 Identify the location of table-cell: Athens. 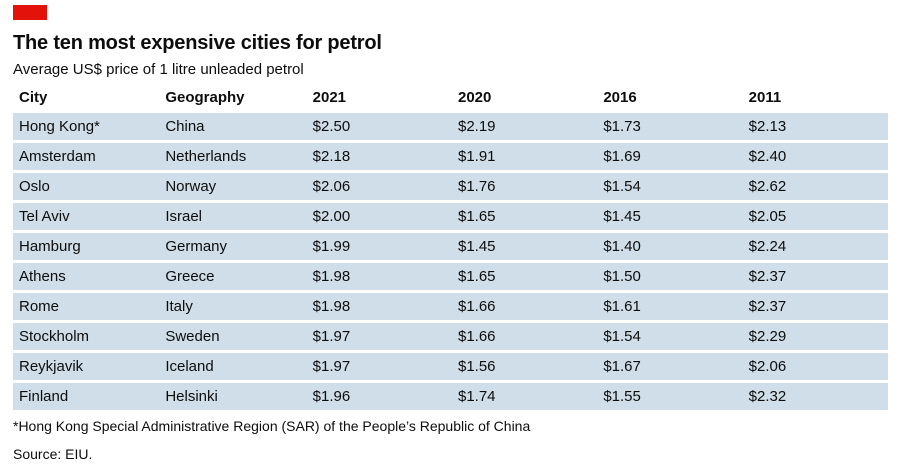
(42, 276).